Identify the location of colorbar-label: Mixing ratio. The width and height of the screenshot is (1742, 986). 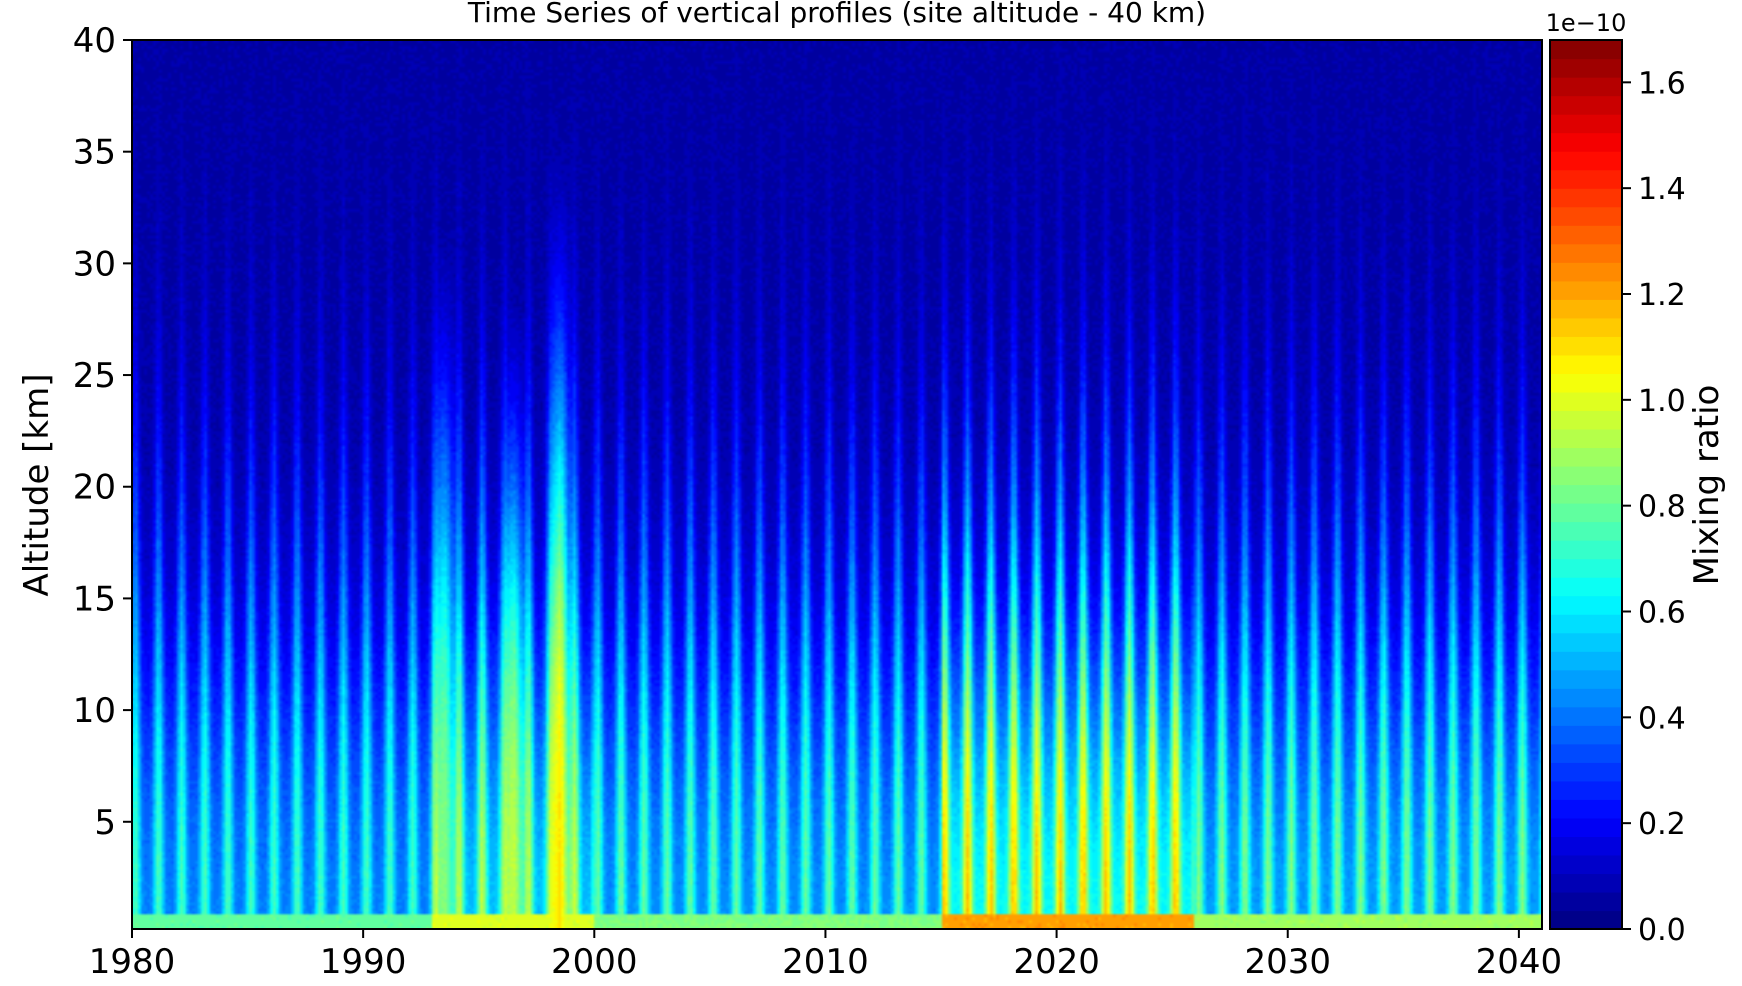
(1707, 485).